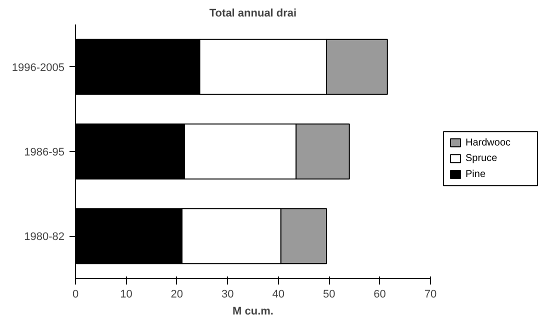 The height and width of the screenshot is (328, 548). Describe the element at coordinates (44, 237) in the screenshot. I see `y-tick-label: 1980-82` at that location.